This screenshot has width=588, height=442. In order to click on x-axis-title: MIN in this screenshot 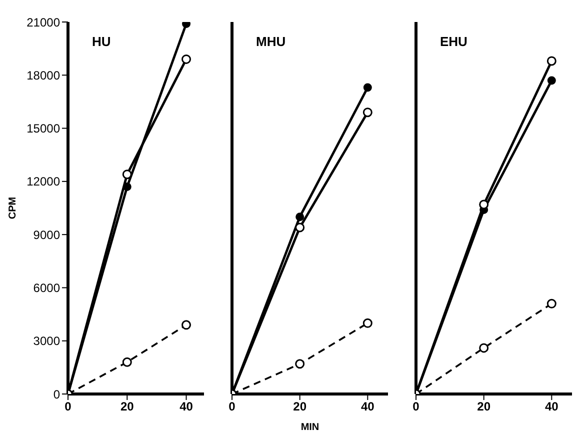, I will do `click(310, 427)`.